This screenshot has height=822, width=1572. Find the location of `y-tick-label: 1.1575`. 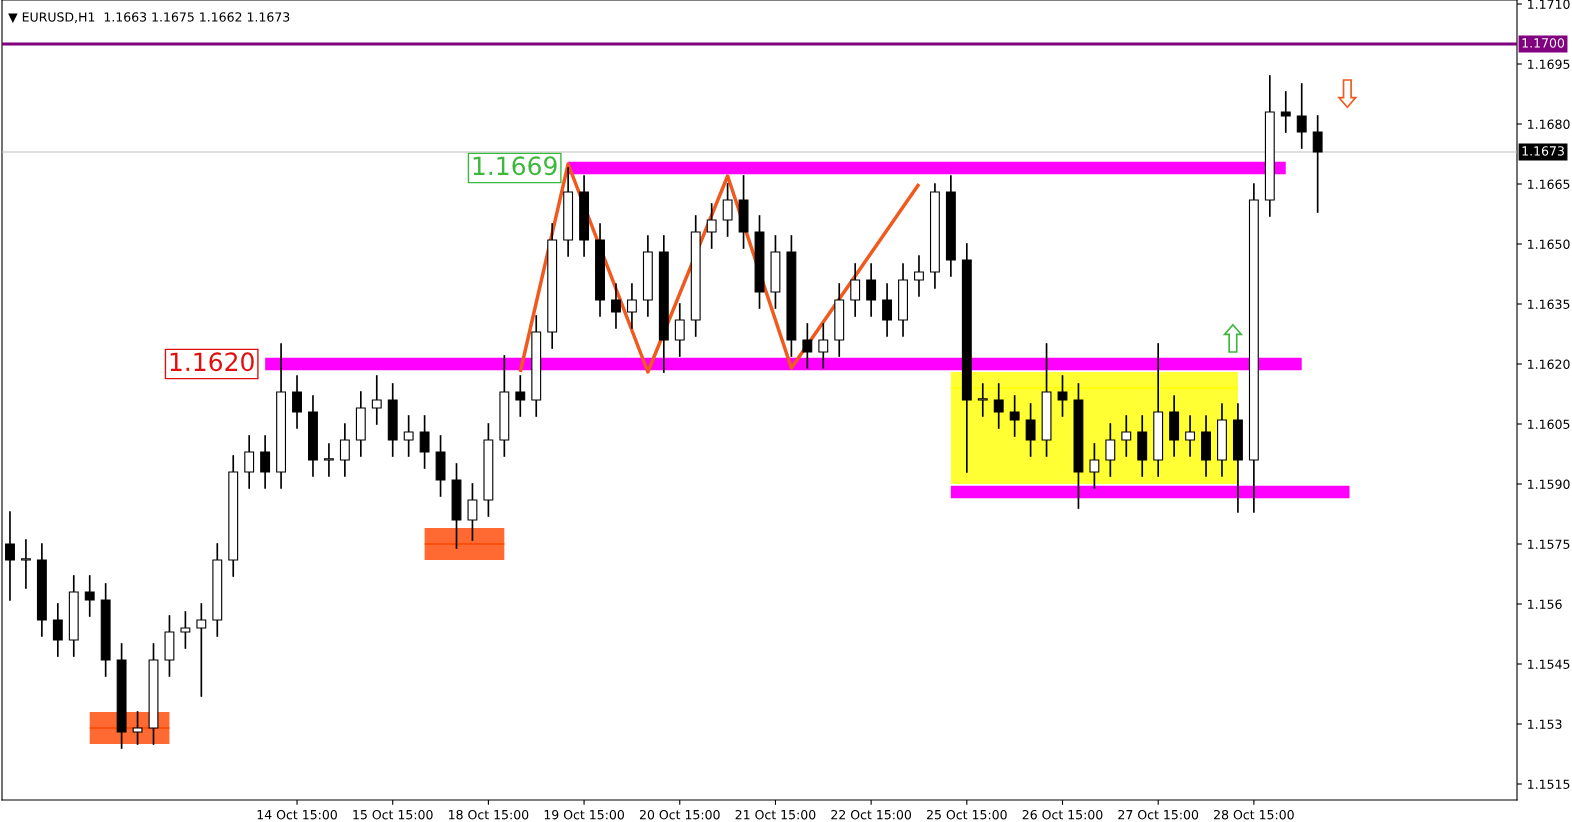

y-tick-label: 1.1575 is located at coordinates (1549, 544).